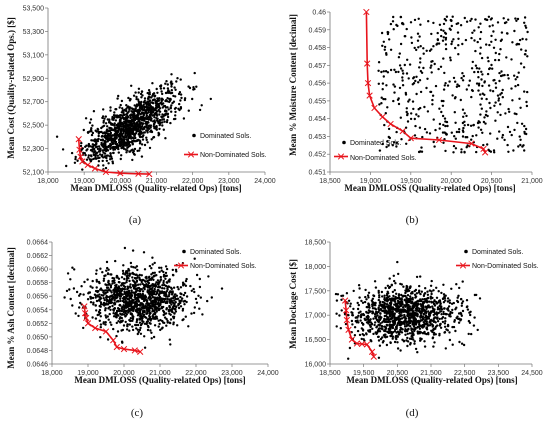  Describe the element at coordinates (412, 413) in the screenshot. I see `panel-d-caption: (d)` at that location.